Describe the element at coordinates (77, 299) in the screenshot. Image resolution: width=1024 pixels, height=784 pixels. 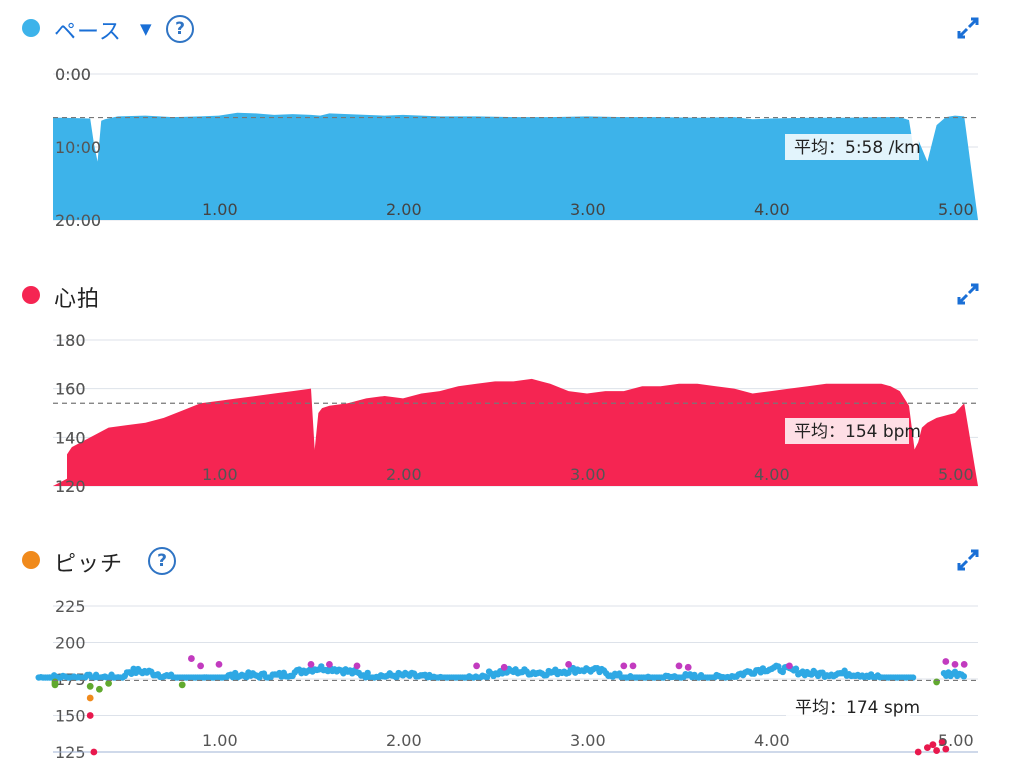
I see `heart-title: 心拍` at that location.